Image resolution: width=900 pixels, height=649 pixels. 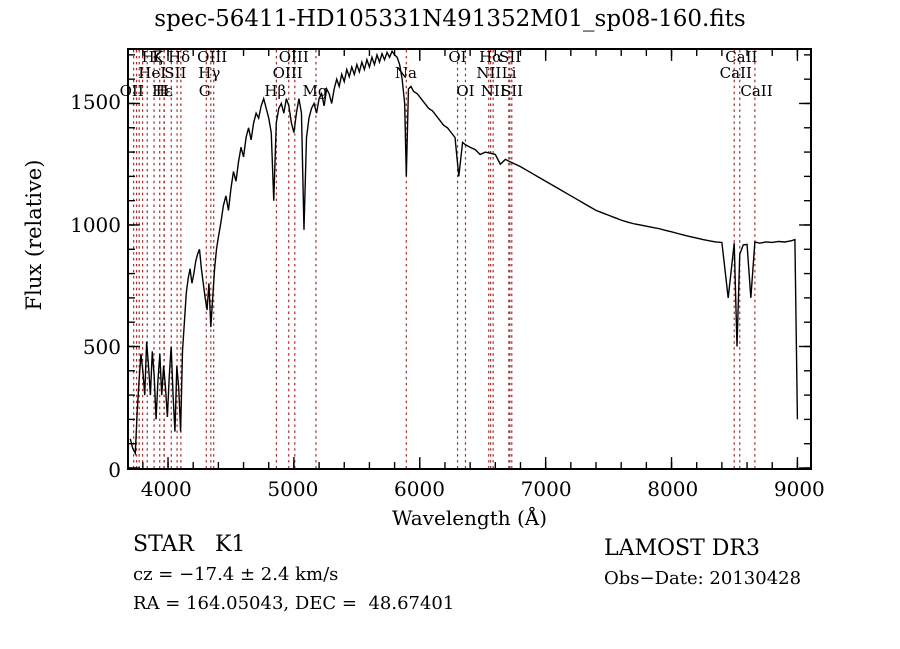 What do you see at coordinates (546, 489) in the screenshot?
I see `x-tick-label-7000: 7000` at bounding box center [546, 489].